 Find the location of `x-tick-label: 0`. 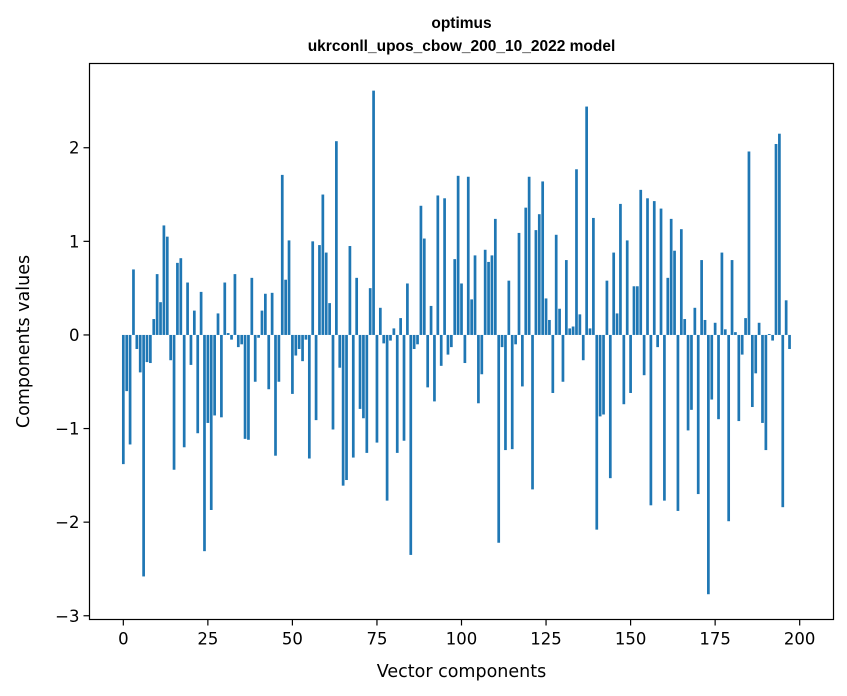

x-tick-label: 0 is located at coordinates (123, 639).